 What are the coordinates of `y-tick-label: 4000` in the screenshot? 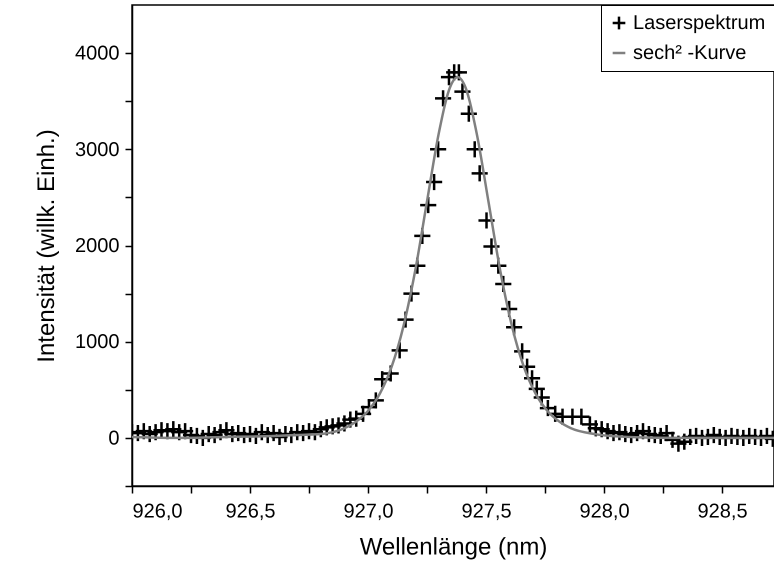 It's located at (97, 53).